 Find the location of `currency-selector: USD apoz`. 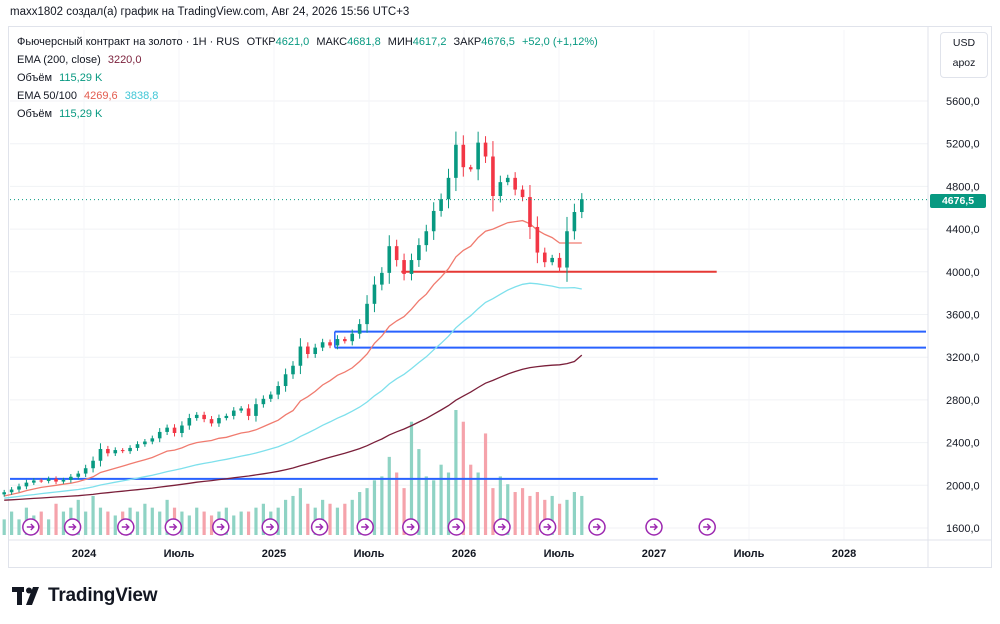

currency-selector: USD apoz is located at coordinates (964, 55).